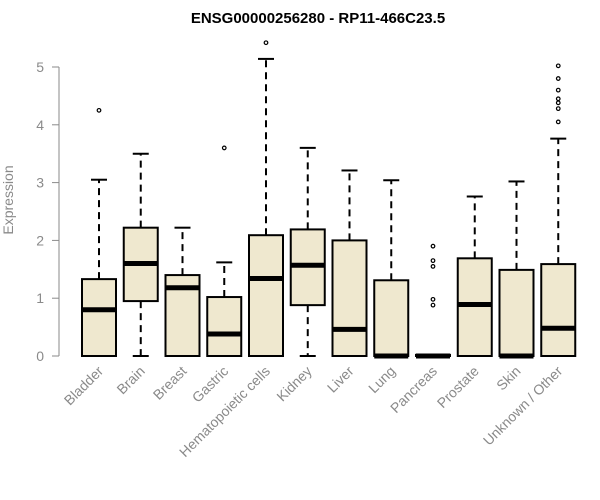  I want to click on x-tick-label: Prostate, so click(458, 387).